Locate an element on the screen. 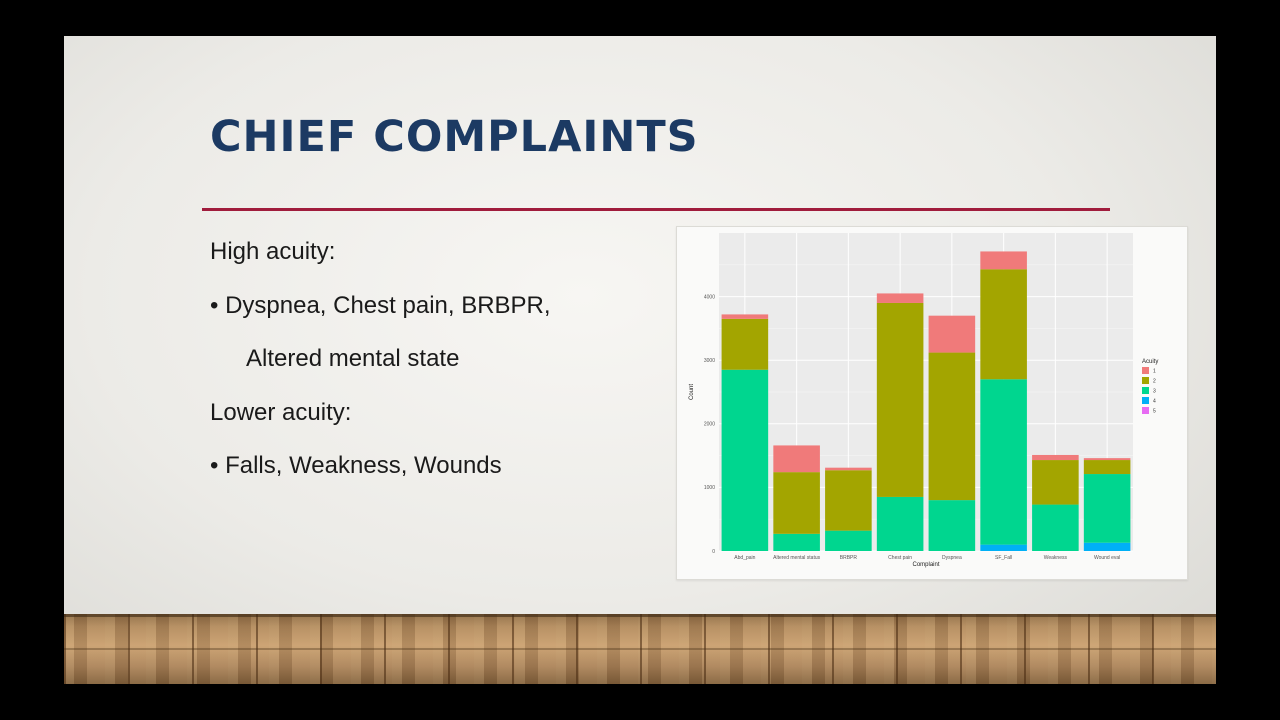  legend-title: Acuity is located at coordinates (1150, 362).